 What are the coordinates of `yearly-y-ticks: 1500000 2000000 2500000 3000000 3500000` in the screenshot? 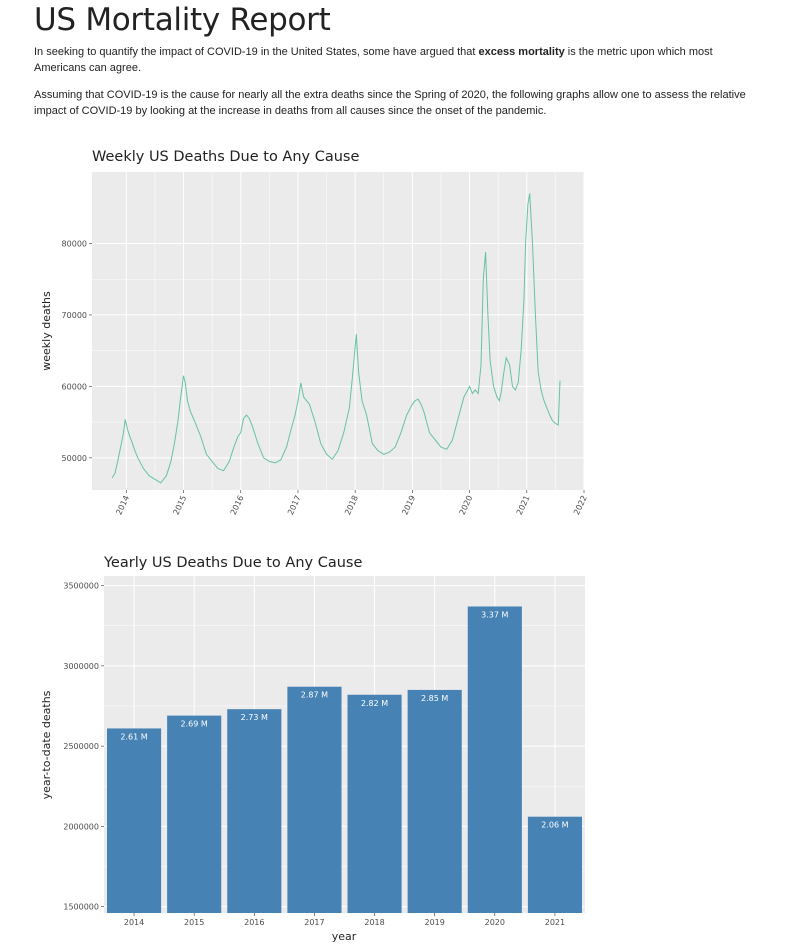 It's located at (83, 747).